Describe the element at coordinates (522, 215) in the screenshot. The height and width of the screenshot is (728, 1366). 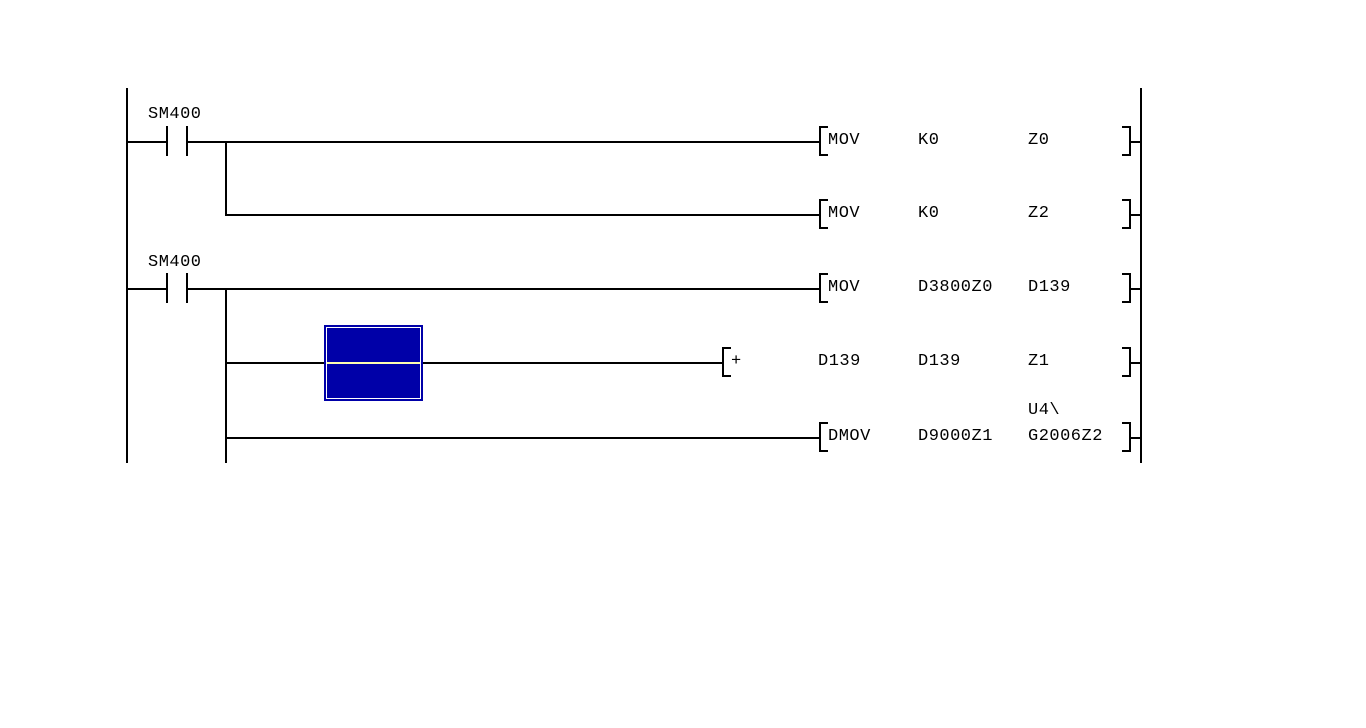
I see `wire-rung1-row2` at that location.